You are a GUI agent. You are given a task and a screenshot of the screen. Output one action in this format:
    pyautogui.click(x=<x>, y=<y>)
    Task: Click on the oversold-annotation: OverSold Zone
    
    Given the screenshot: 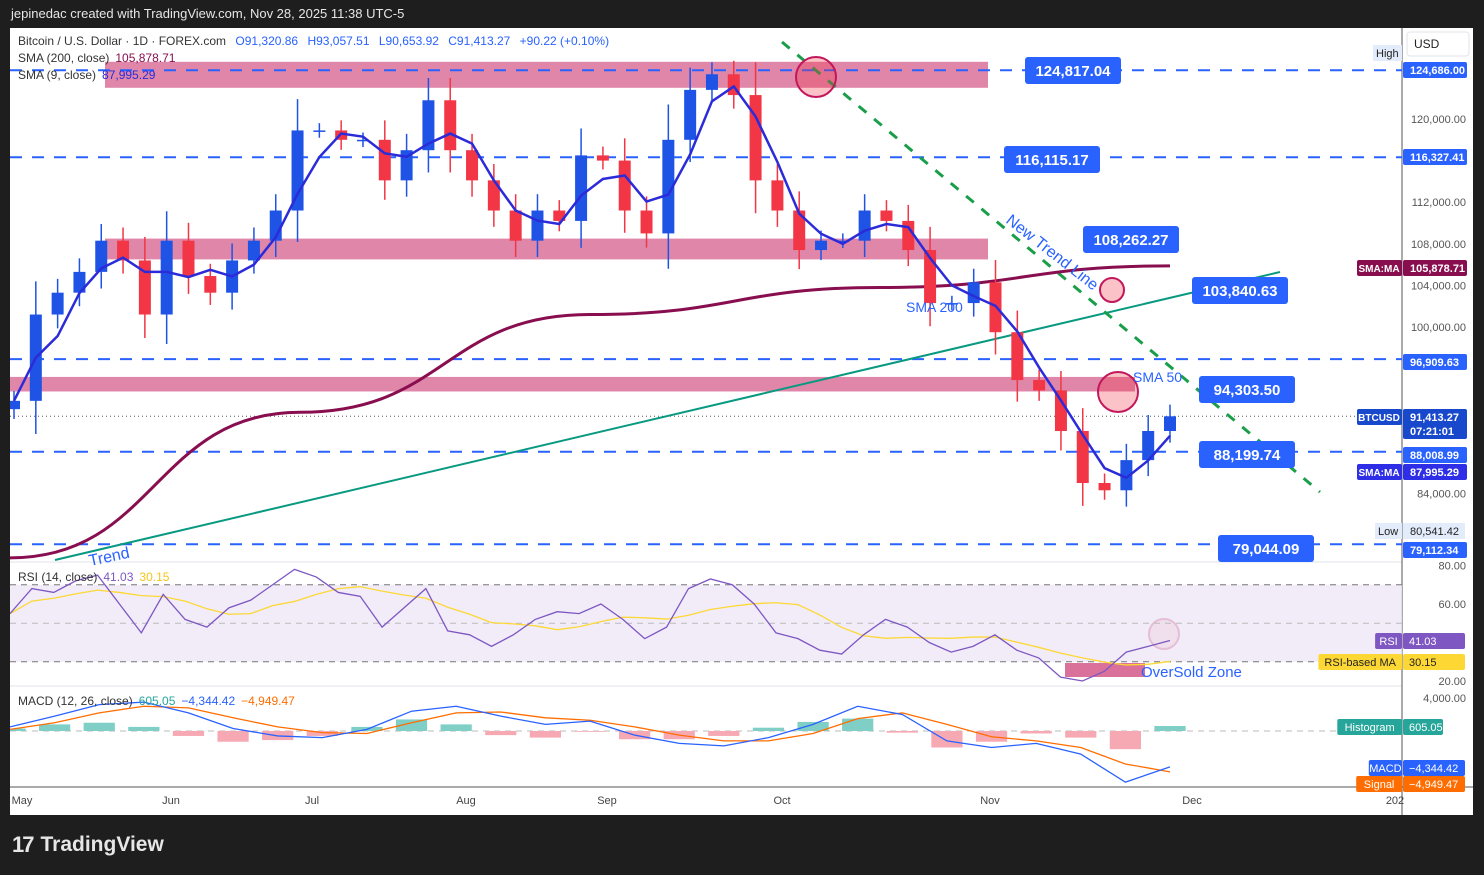 What is the action you would take?
    pyautogui.click(x=1191, y=672)
    